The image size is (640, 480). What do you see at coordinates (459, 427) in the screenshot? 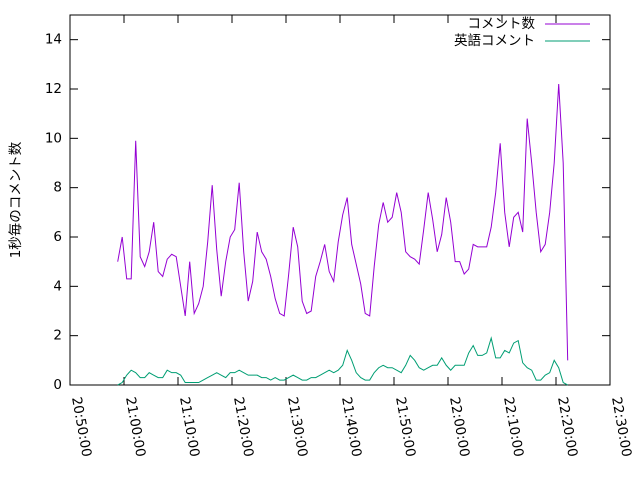
I see `x-tick-label: 22:00:00` at bounding box center [459, 427].